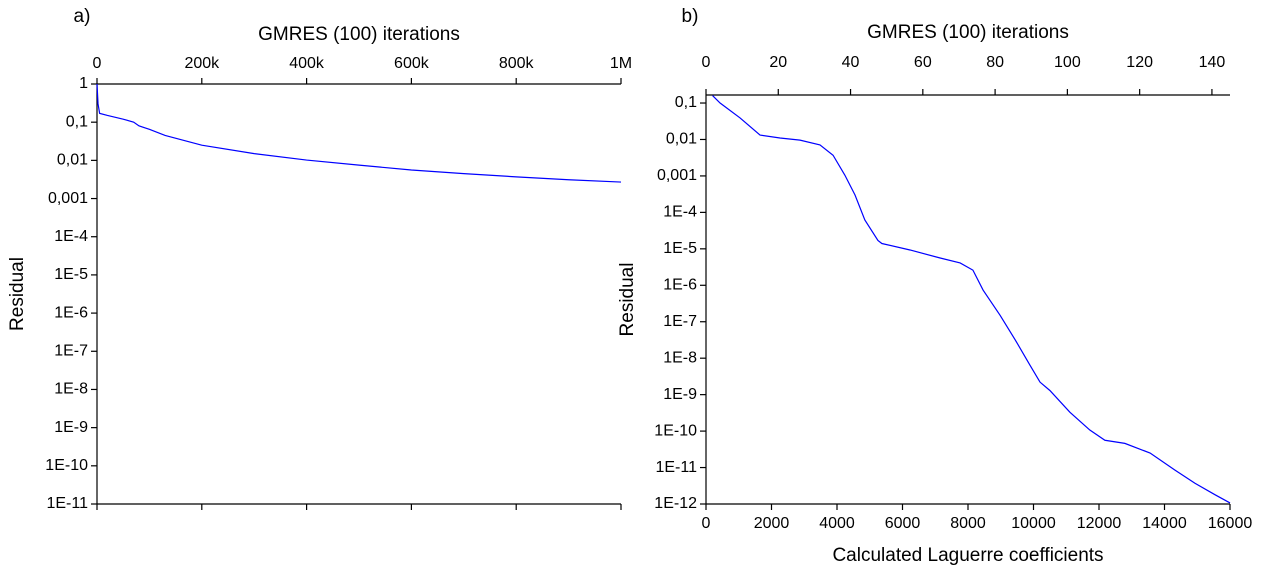 The height and width of the screenshot is (575, 1264). Describe the element at coordinates (968, 523) in the screenshot. I see `x-tick-label: 8000` at that location.